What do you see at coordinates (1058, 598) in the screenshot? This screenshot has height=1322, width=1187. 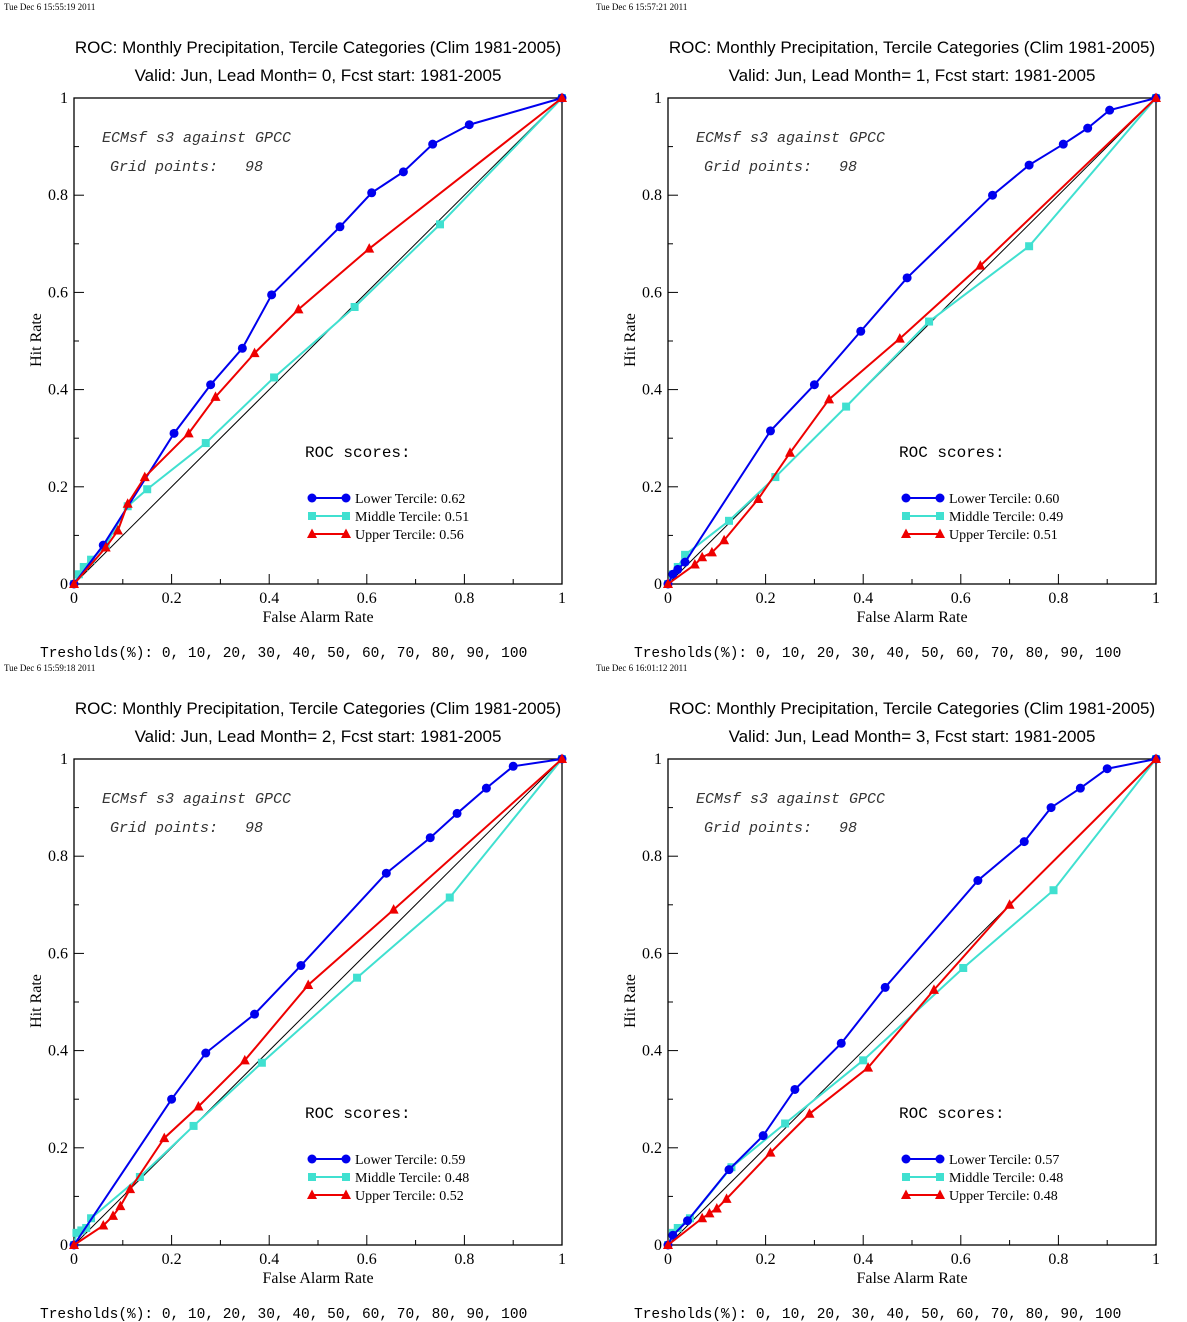 I see `x-tick-label: 0.8` at bounding box center [1058, 598].